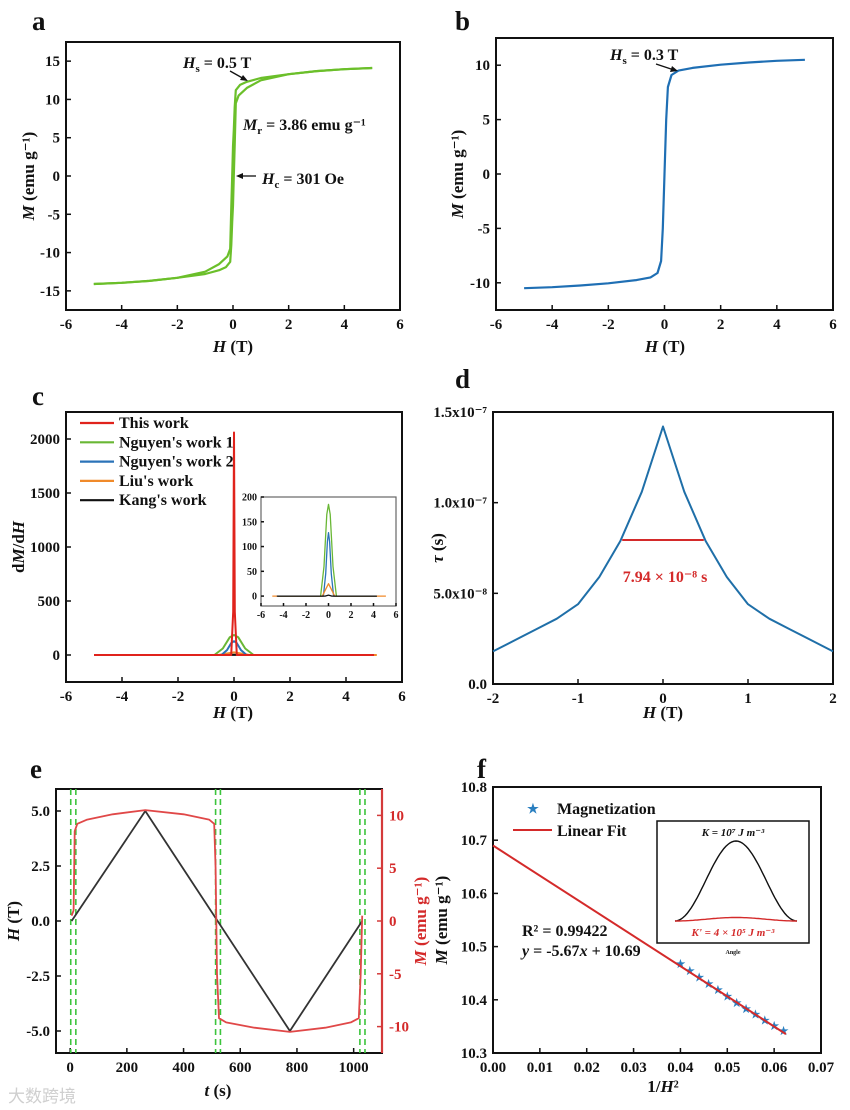 The width and height of the screenshot is (850, 1110). I want to click on y2-tick-label: 10, so click(396, 816).